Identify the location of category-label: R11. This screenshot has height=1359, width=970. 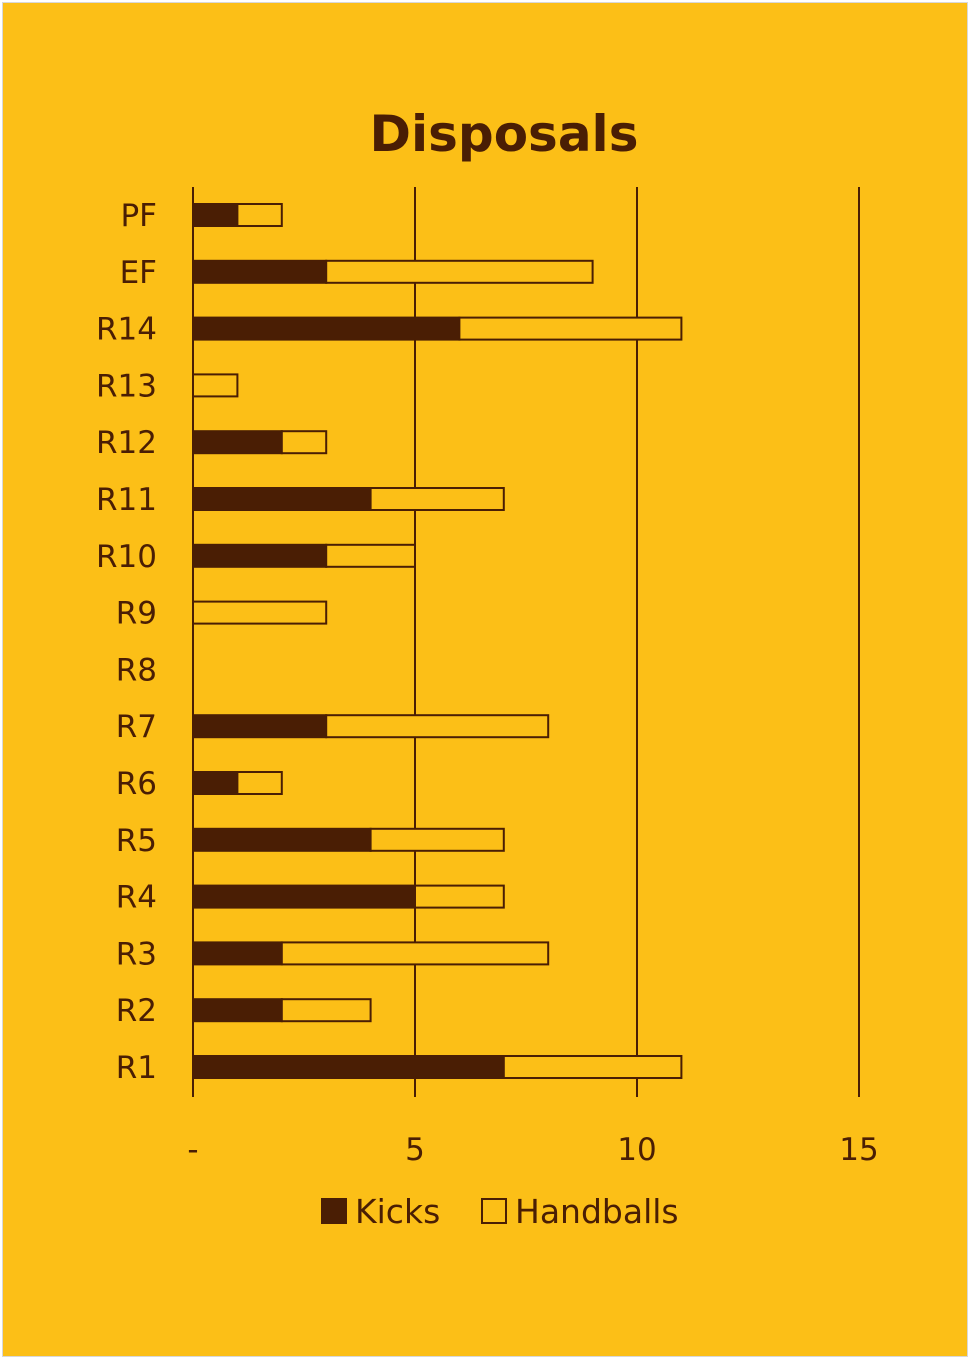
(126, 500).